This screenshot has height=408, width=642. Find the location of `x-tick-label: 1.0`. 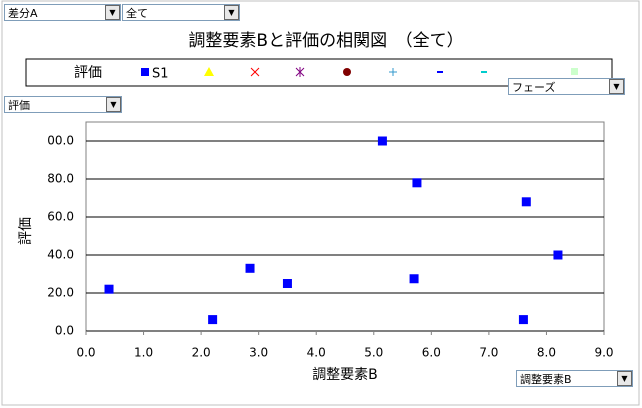

x-tick-label: 1.0 is located at coordinates (143, 353).